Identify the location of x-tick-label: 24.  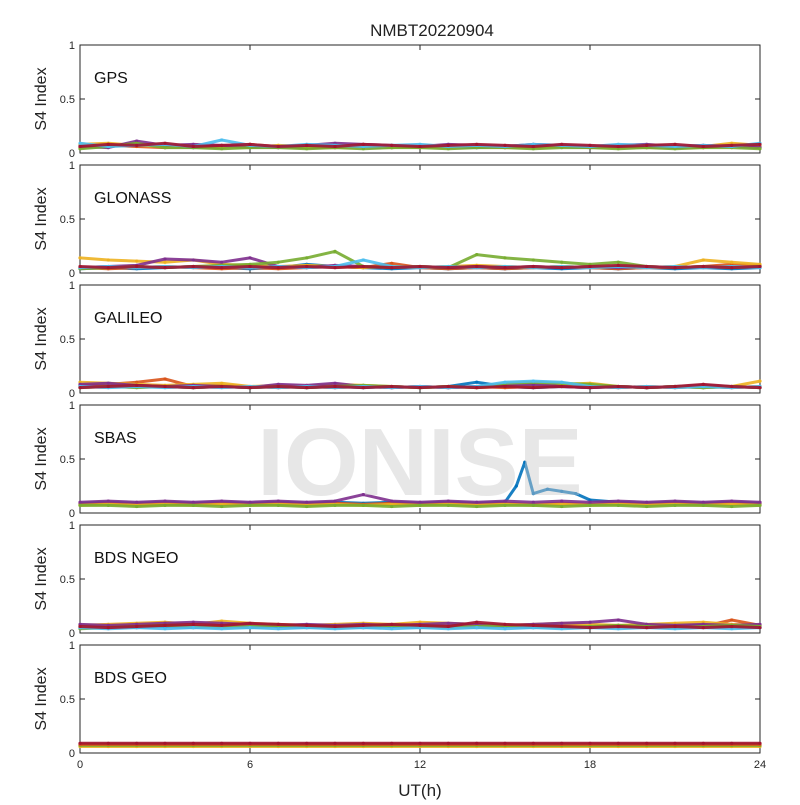
(760, 765).